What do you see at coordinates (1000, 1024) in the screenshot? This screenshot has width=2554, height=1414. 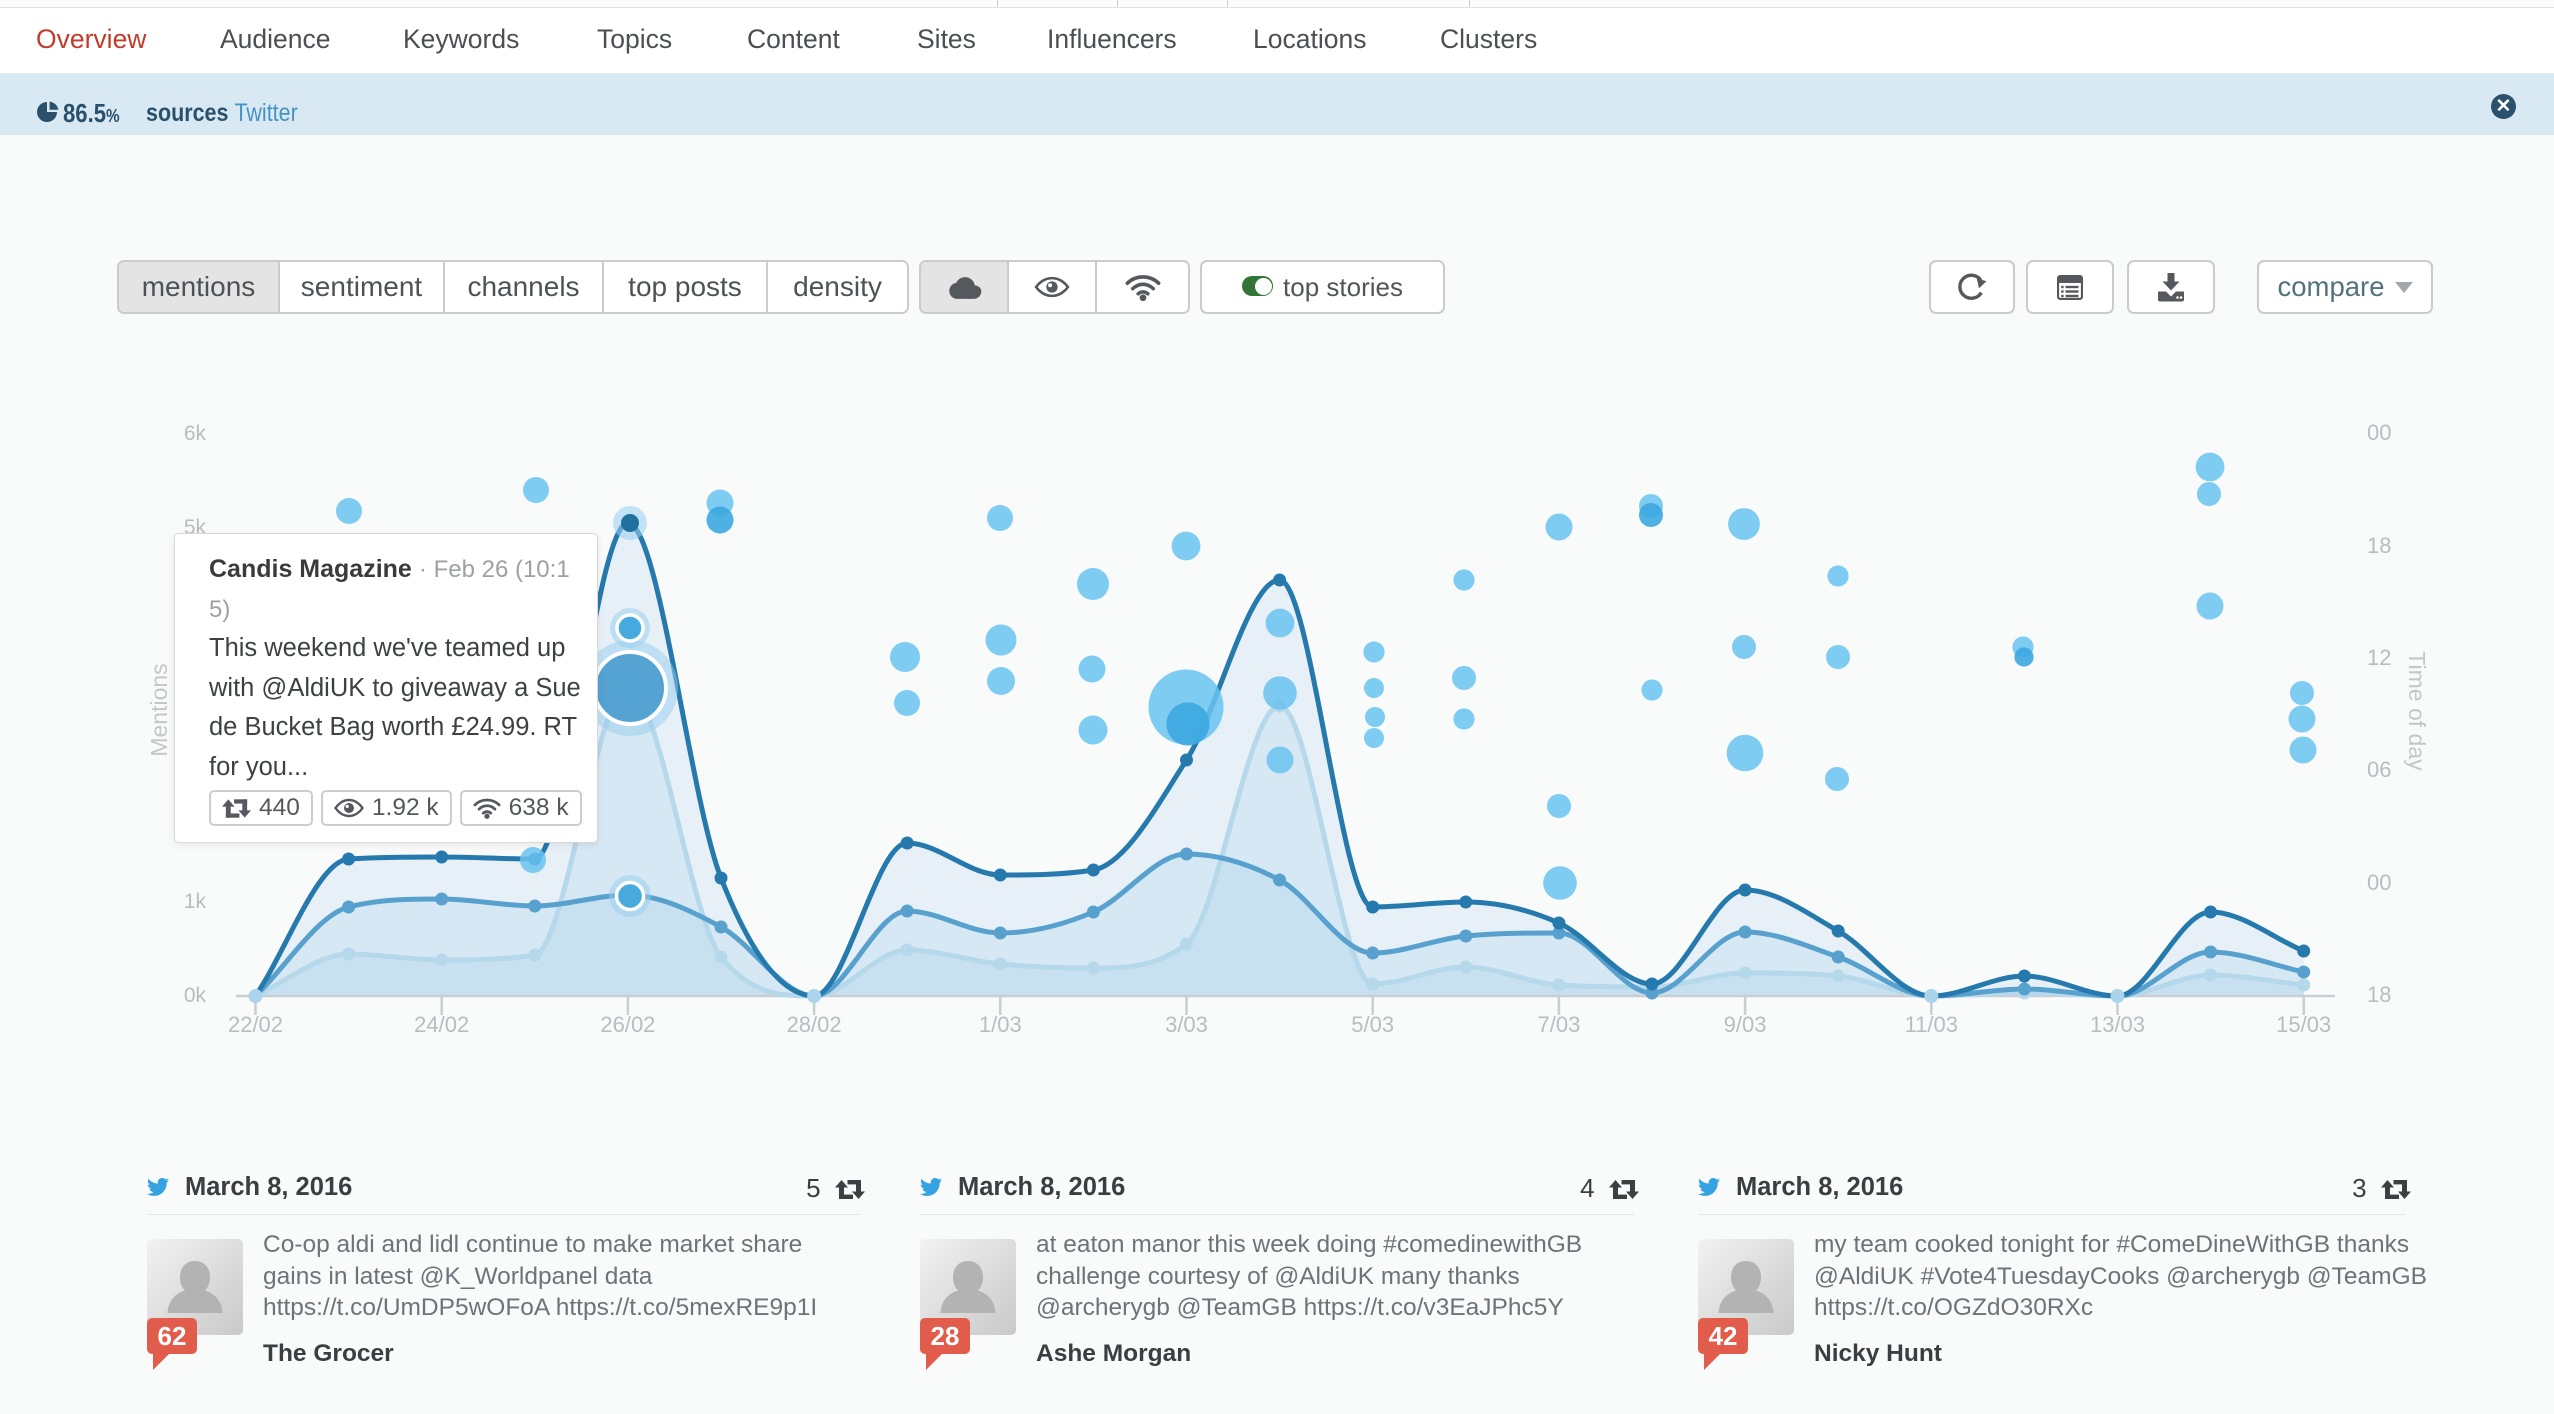 I see `svg-text: 1/03` at bounding box center [1000, 1024].